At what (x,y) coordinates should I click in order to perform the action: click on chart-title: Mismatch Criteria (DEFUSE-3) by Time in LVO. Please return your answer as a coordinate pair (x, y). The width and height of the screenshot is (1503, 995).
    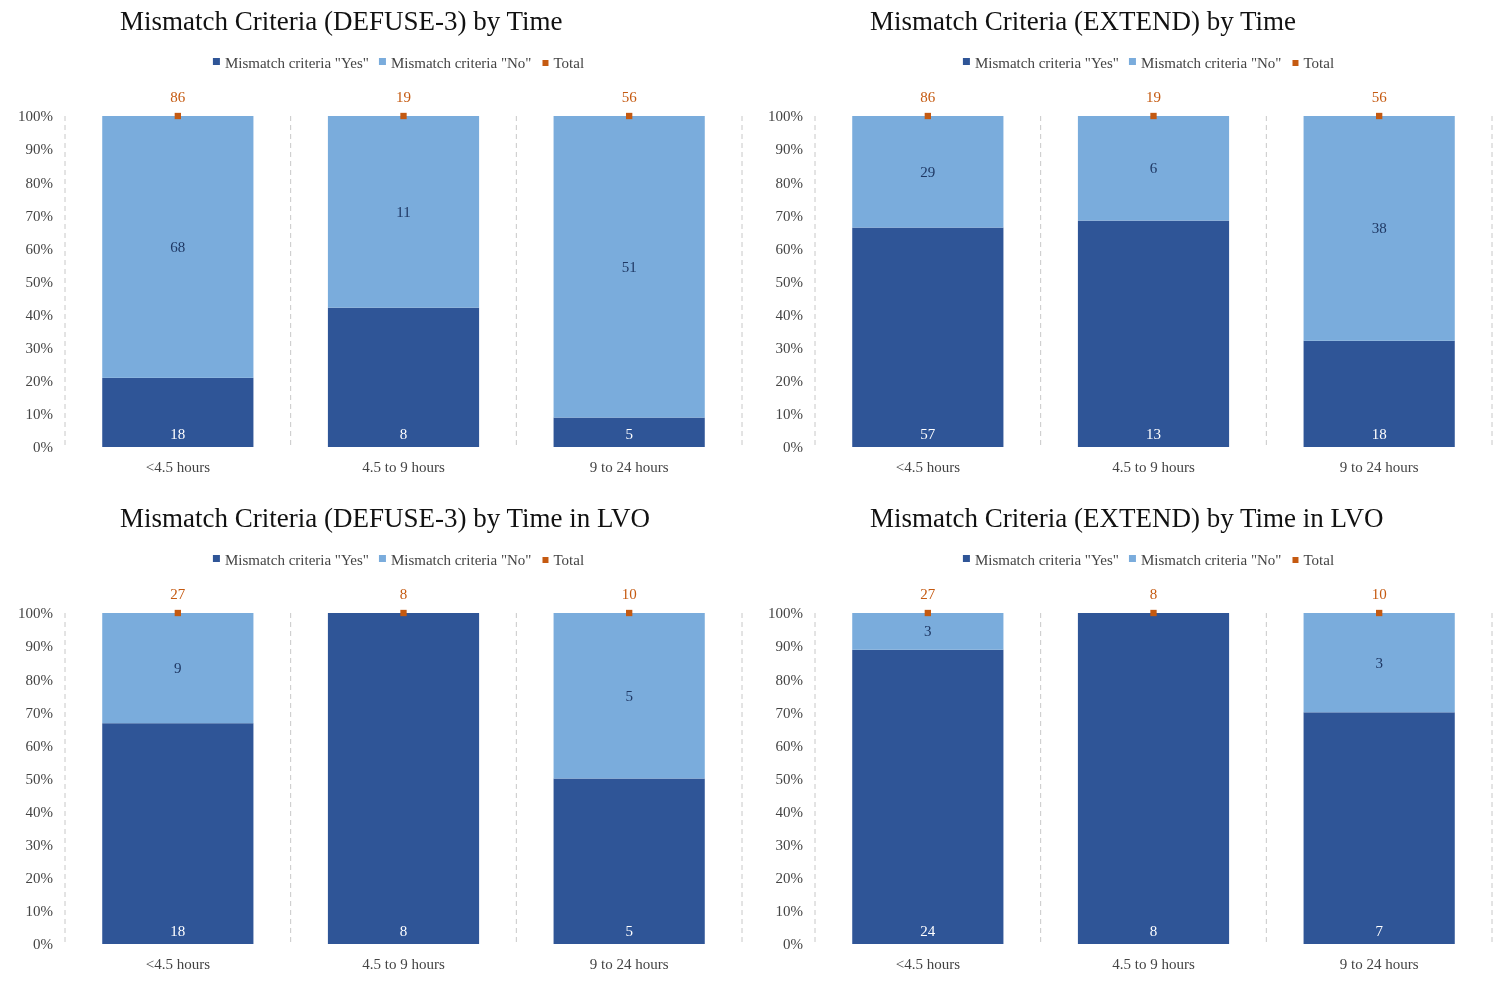
    Looking at the image, I should click on (385, 518).